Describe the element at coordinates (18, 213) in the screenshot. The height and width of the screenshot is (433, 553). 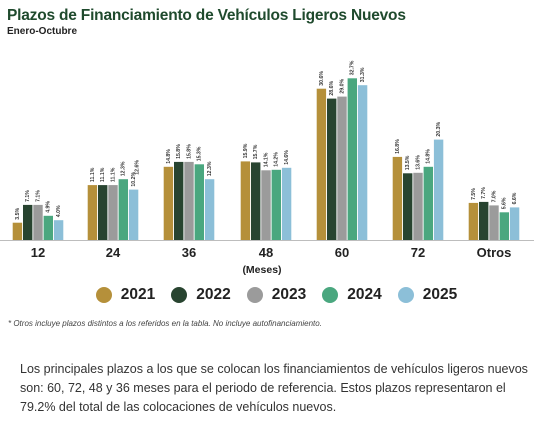
I see `value-label-2021-12: 3.5%` at that location.